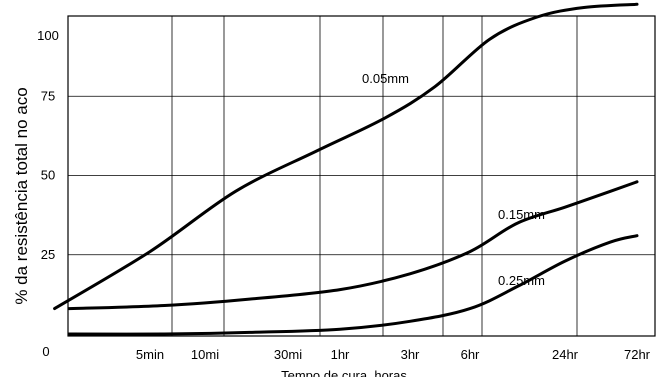 The image size is (663, 377). What do you see at coordinates (470, 354) in the screenshot?
I see `x-tick-label-5: 6hr` at bounding box center [470, 354].